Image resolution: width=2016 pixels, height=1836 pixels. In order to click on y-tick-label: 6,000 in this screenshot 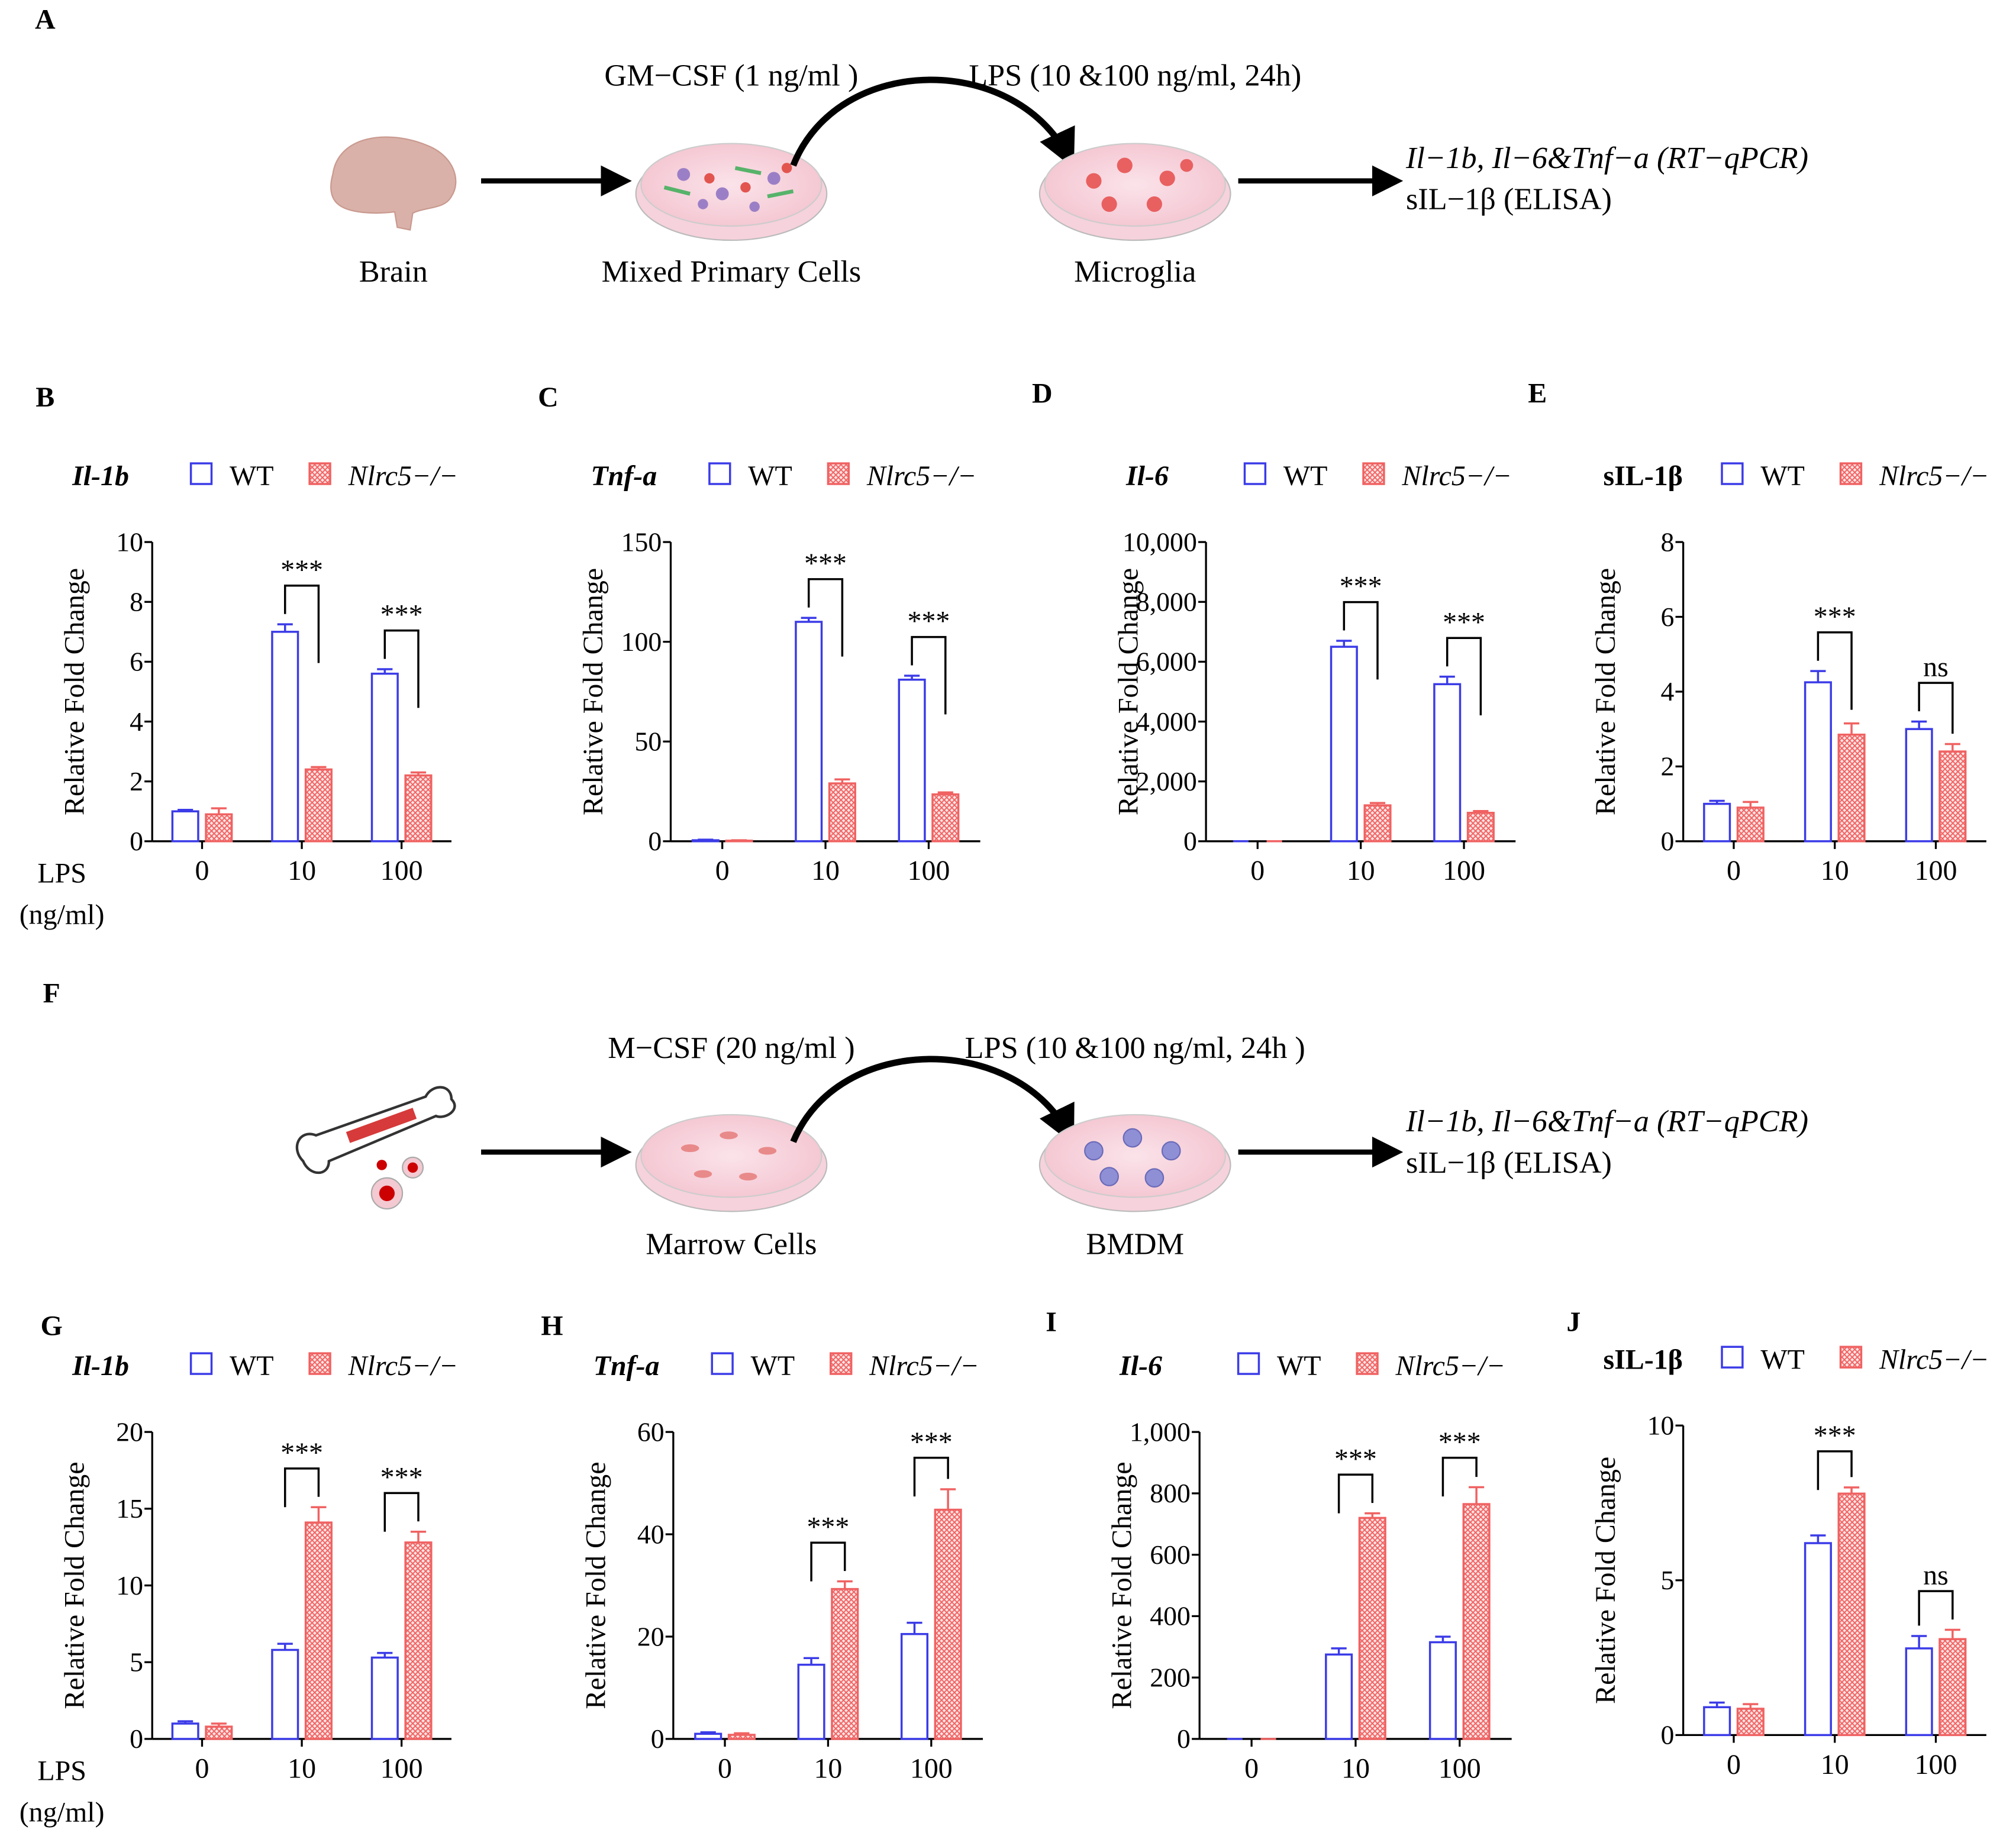, I will do `click(1166, 662)`.